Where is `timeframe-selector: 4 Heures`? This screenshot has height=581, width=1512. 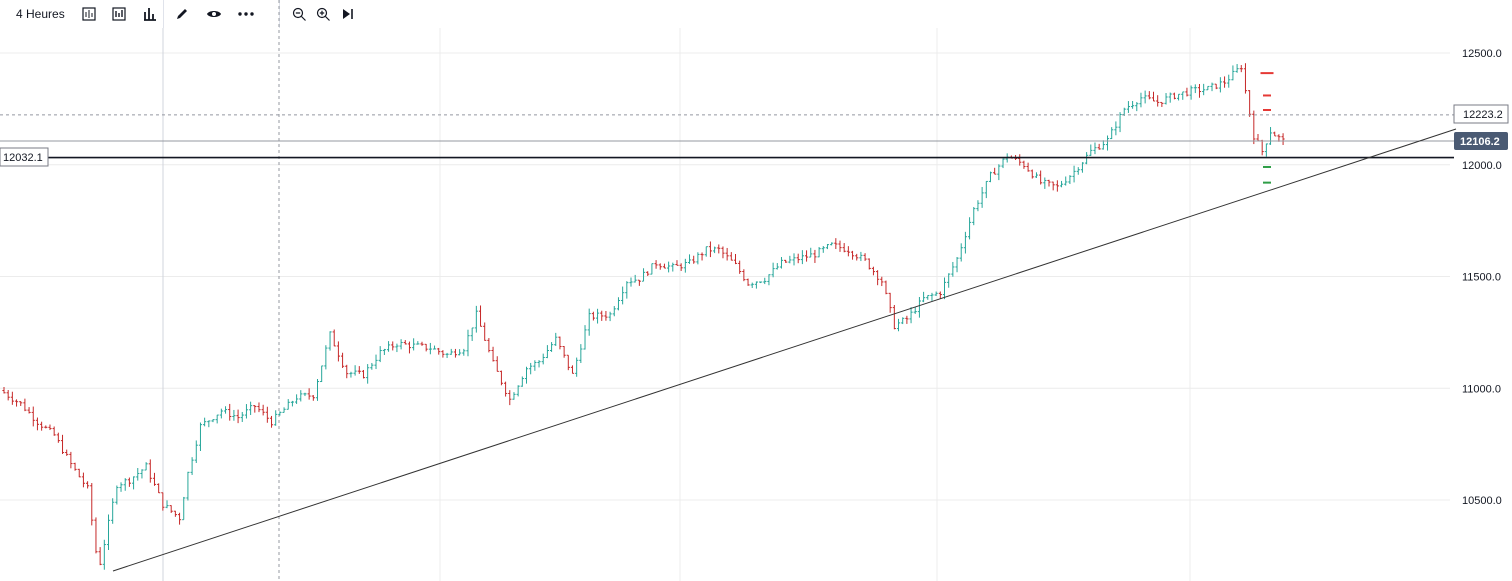
timeframe-selector: 4 Heures is located at coordinates (40, 14).